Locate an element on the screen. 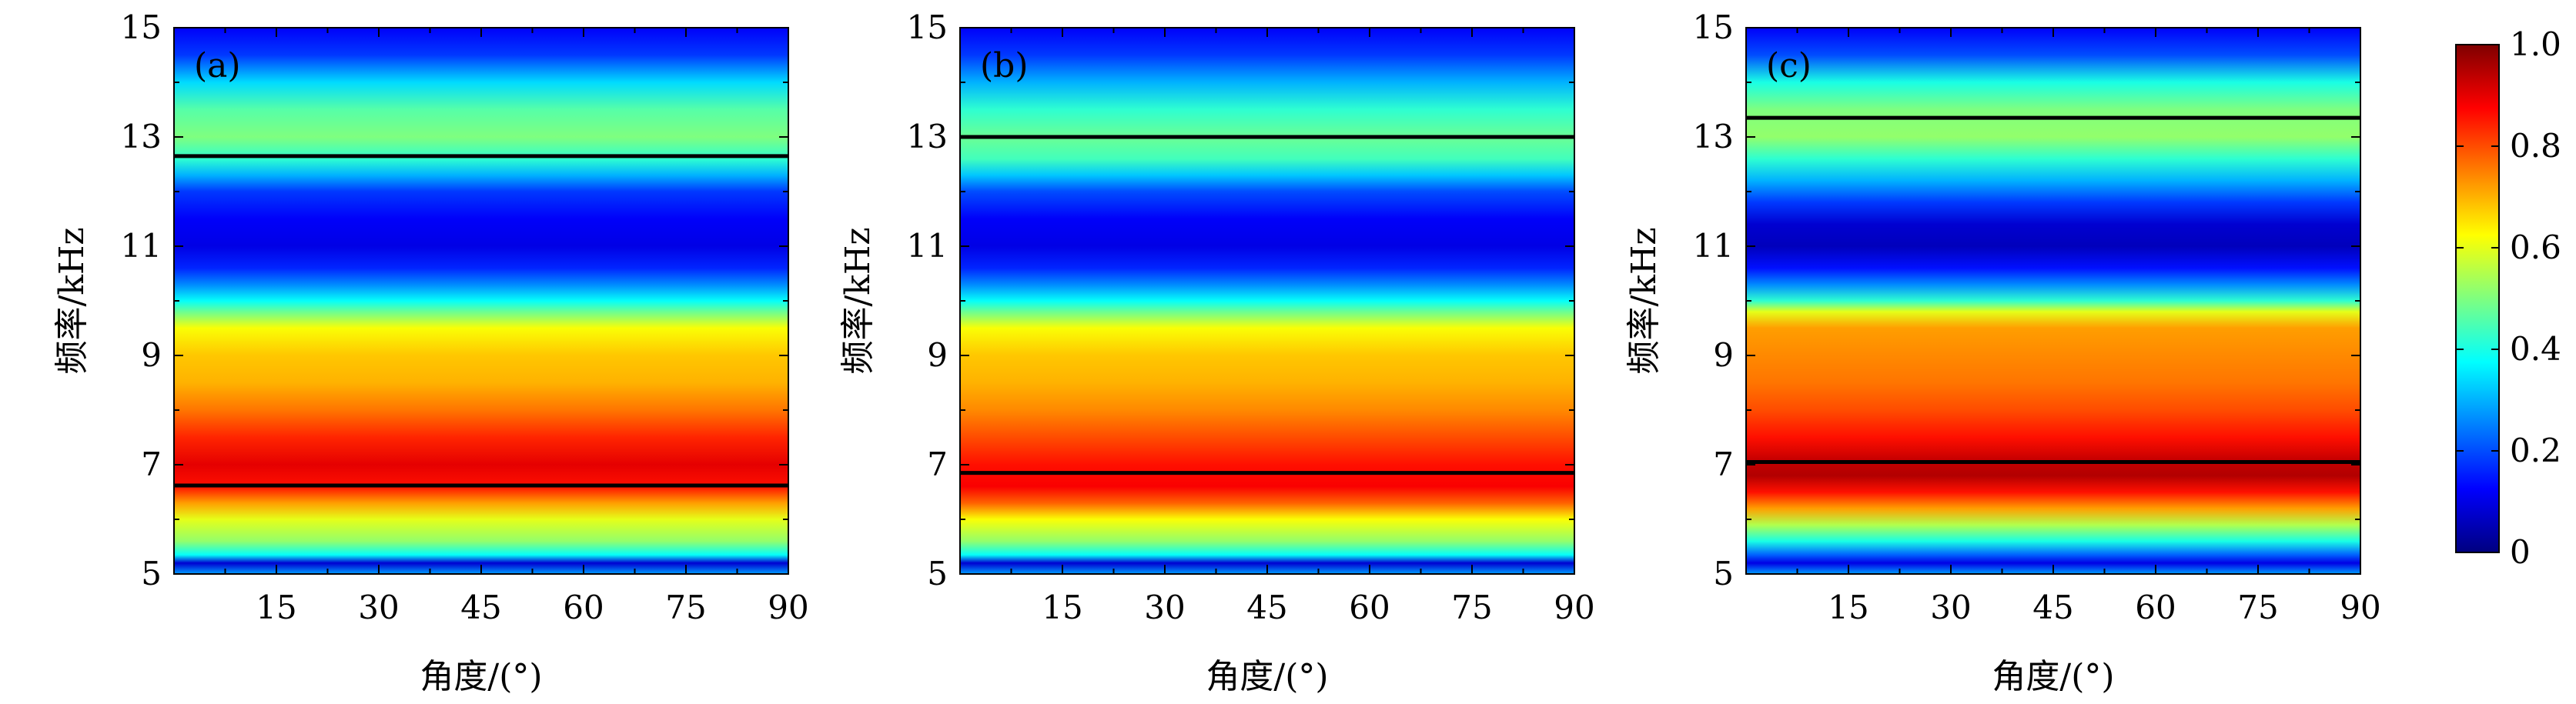  colorbar-tick-label: 0.2 is located at coordinates (2535, 451).